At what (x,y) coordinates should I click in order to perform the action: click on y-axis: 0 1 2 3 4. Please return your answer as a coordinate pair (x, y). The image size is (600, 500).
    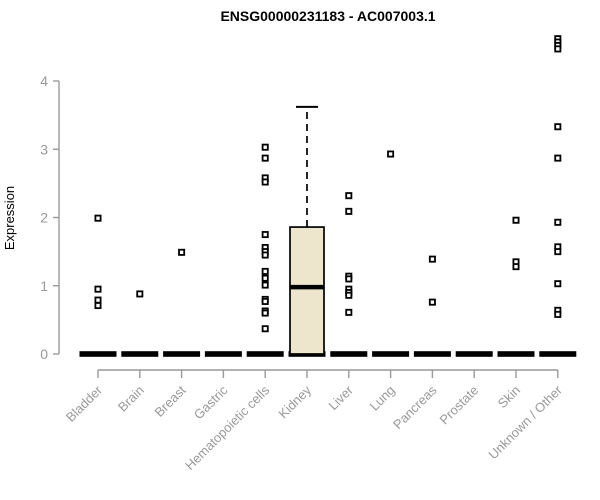
    Looking at the image, I should click on (50, 217).